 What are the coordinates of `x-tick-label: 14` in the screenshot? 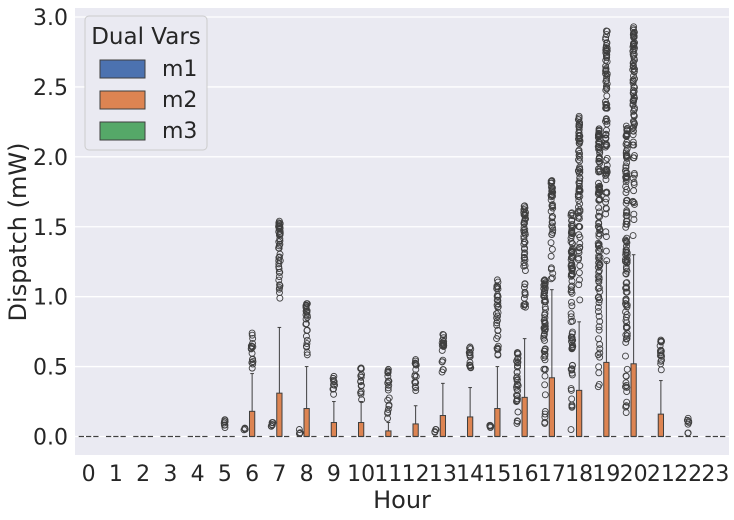 It's located at (470, 474).